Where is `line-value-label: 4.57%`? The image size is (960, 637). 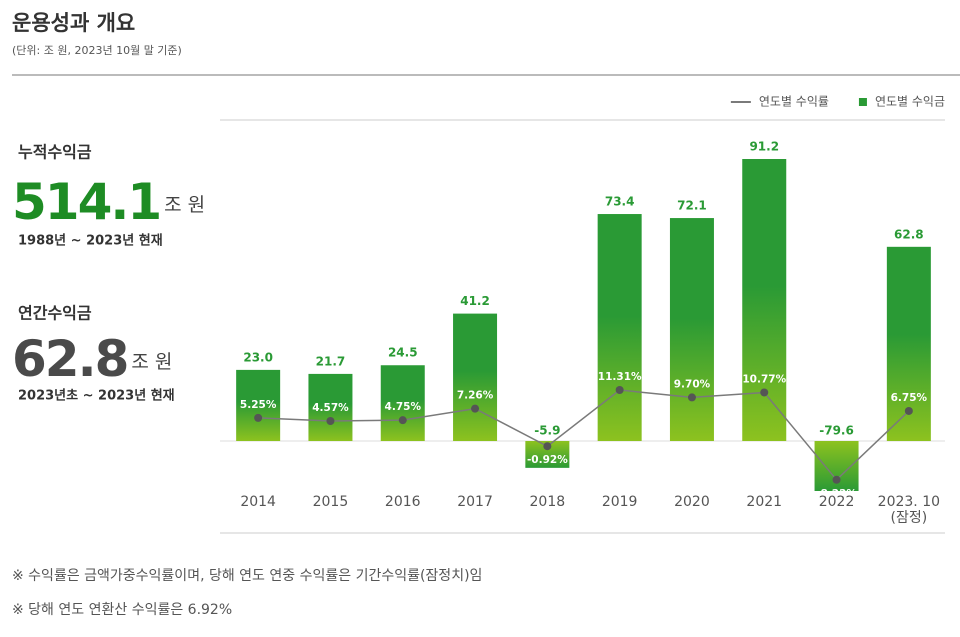 line-value-label: 4.57% is located at coordinates (330, 408).